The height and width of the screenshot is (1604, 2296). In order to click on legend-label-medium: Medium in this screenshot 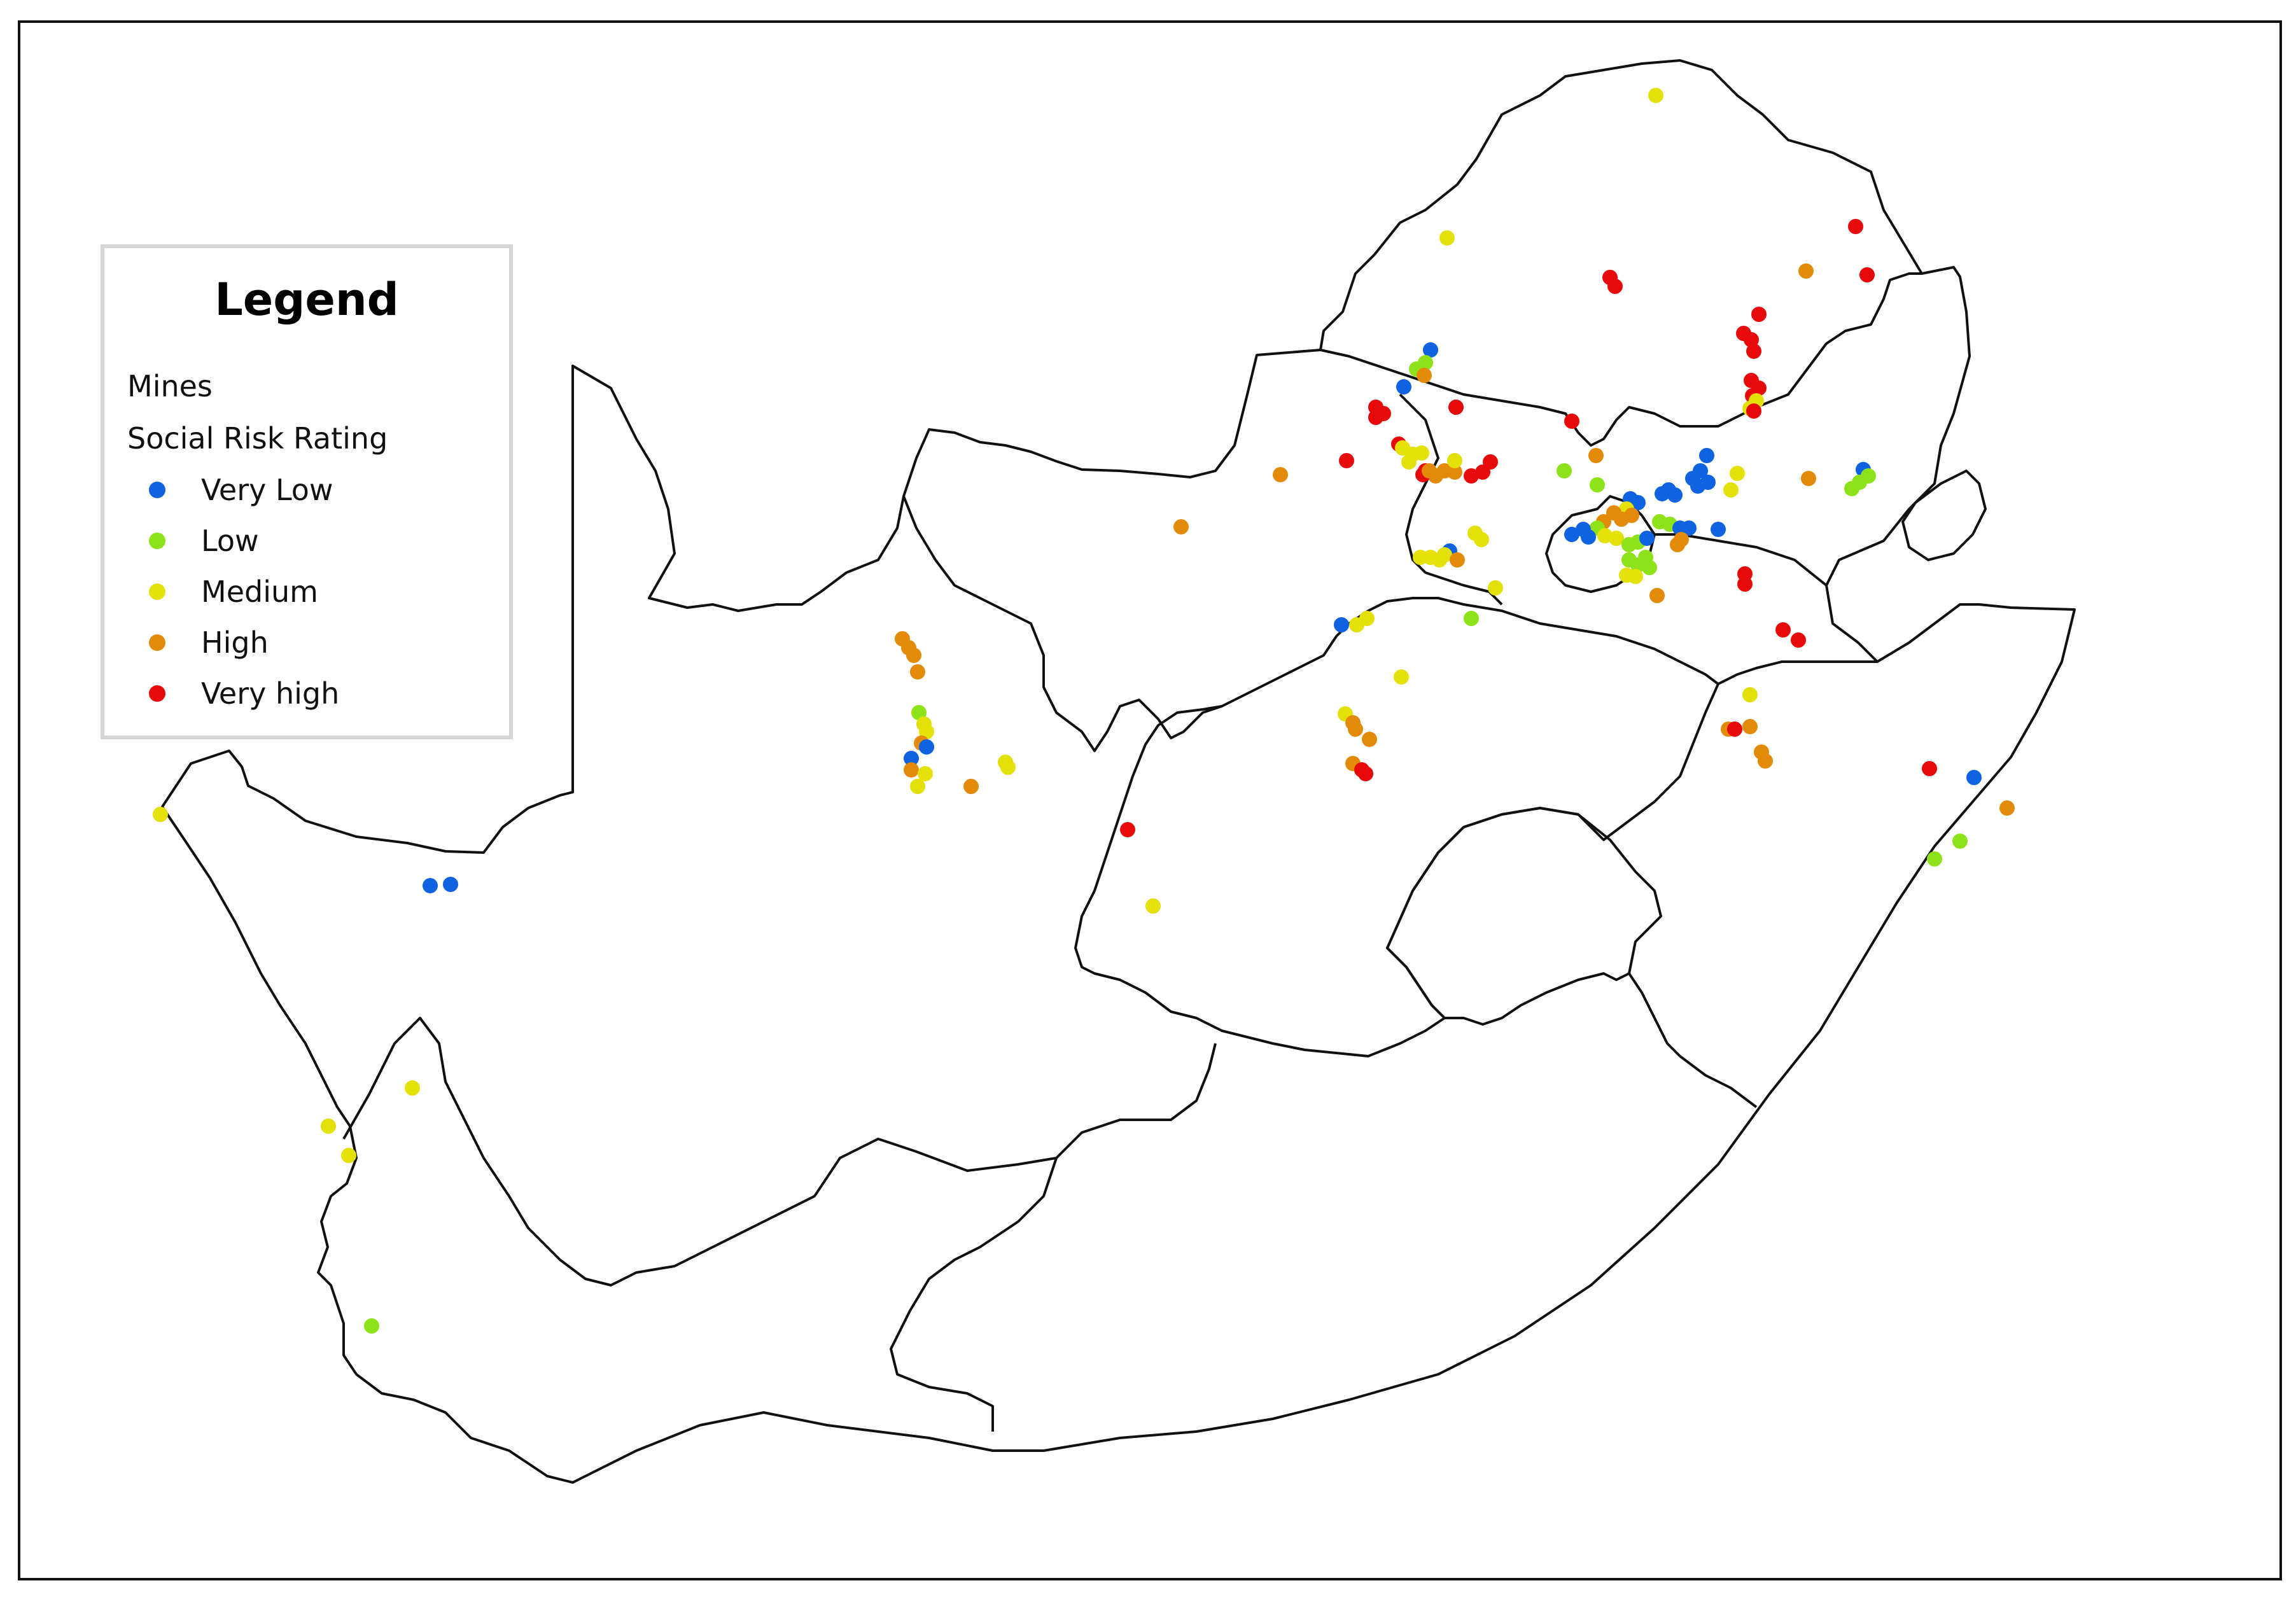, I will do `click(259, 592)`.